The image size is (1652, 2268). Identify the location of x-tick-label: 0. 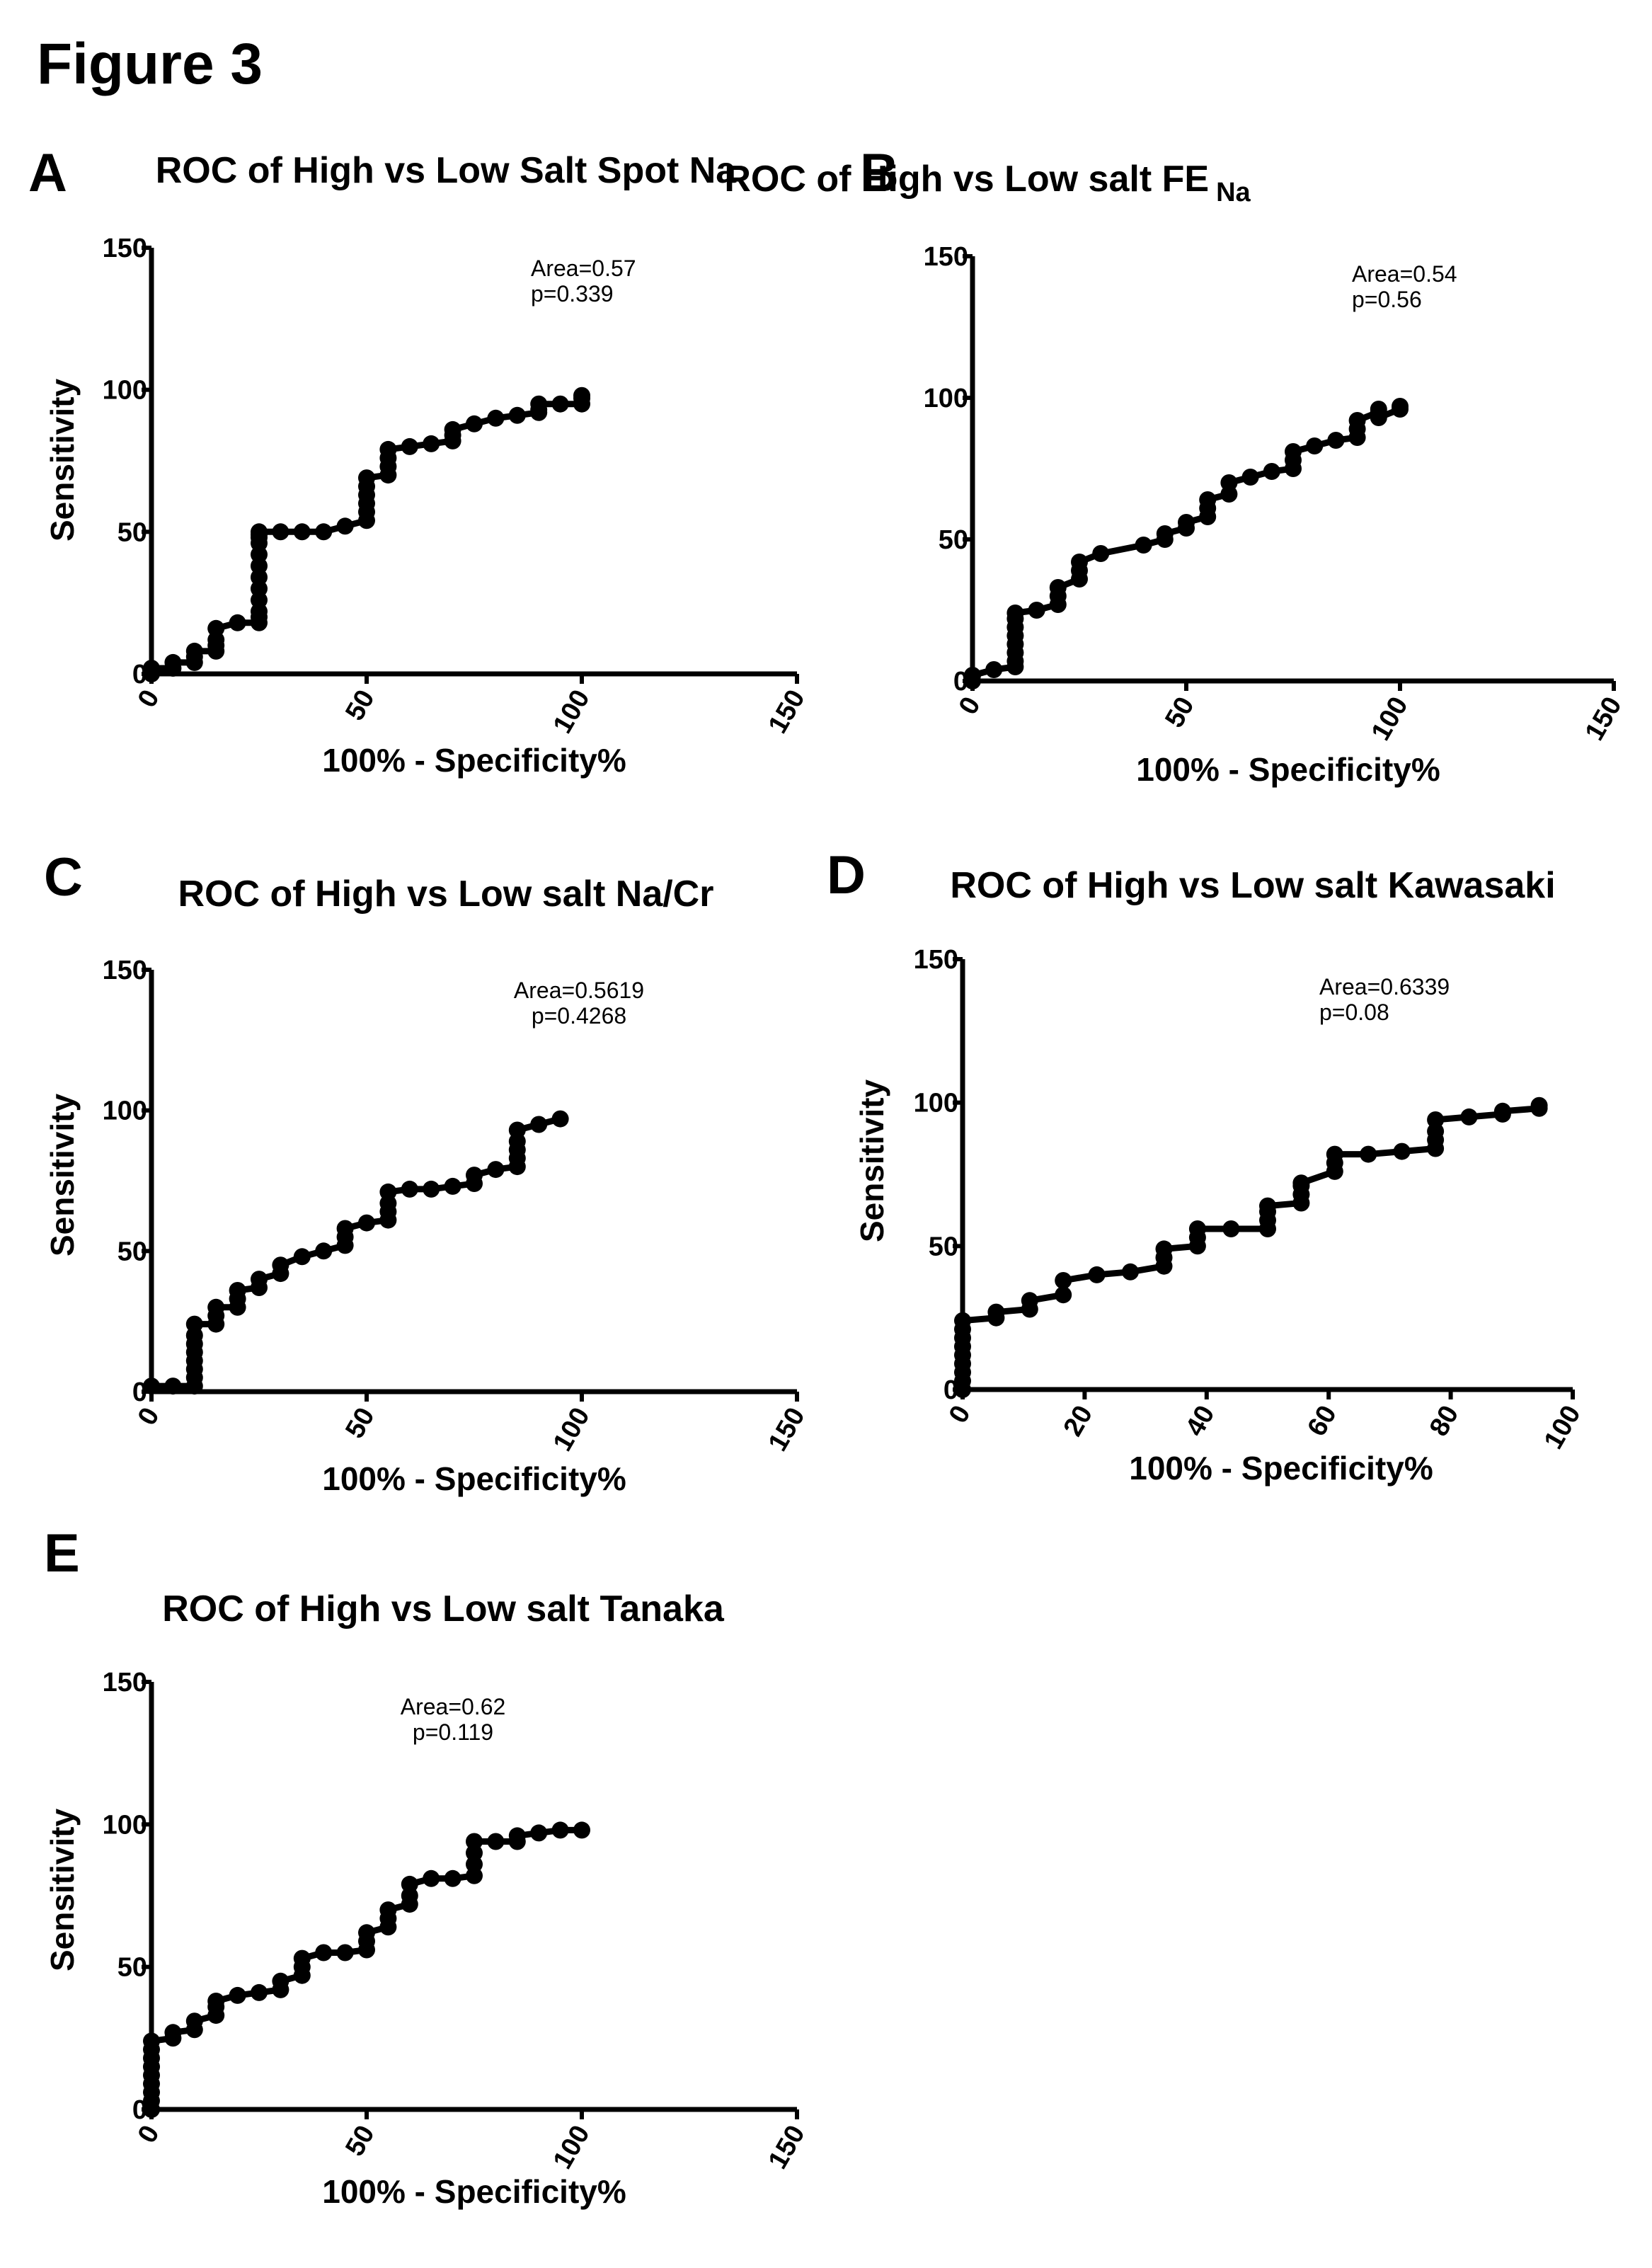
(960, 1414).